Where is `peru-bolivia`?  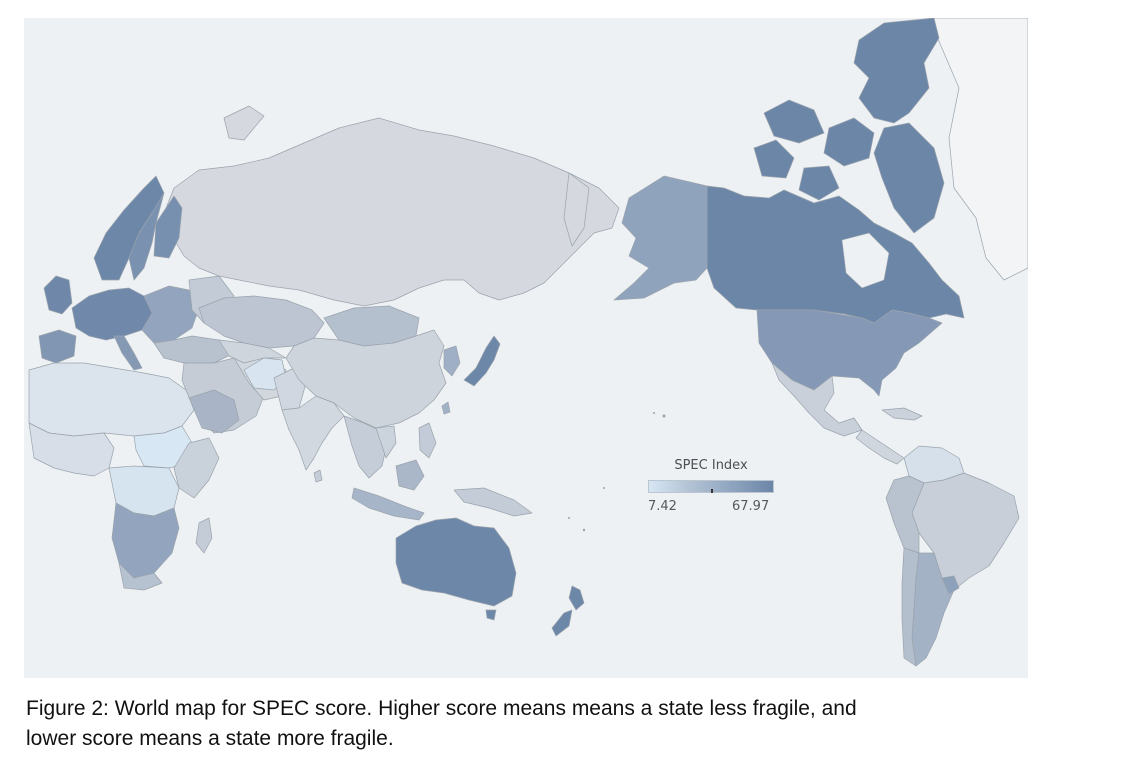
peru-bolivia is located at coordinates (905, 514).